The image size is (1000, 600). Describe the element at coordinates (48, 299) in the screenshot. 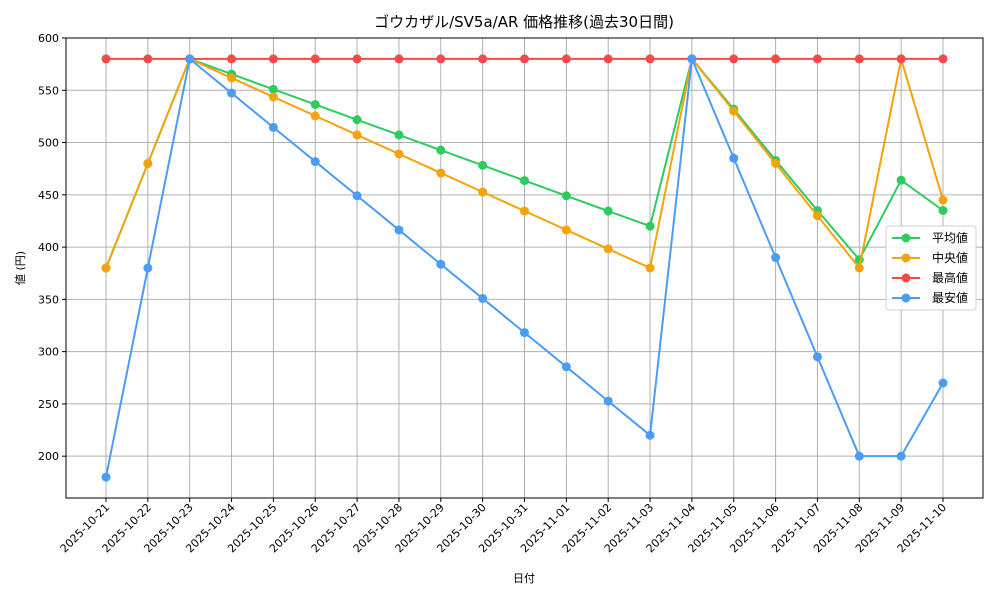

I see `y-tick-label: 350` at that location.